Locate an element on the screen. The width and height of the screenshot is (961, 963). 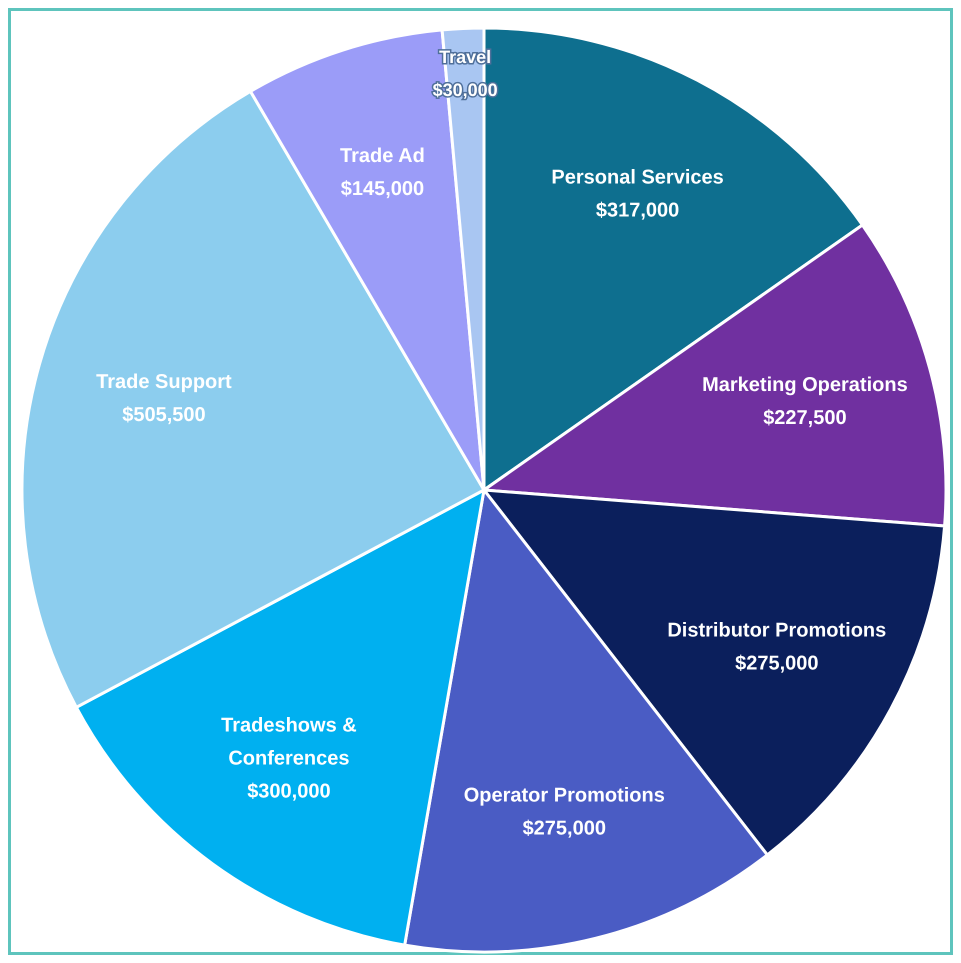
data-label: $317,000 is located at coordinates (638, 211).